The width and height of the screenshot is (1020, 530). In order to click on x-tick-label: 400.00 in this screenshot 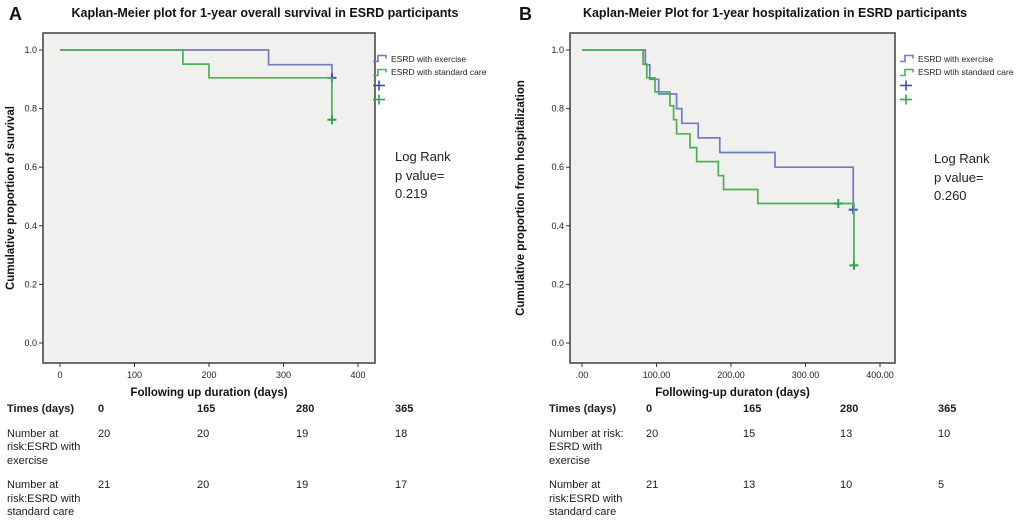, I will do `click(880, 375)`.